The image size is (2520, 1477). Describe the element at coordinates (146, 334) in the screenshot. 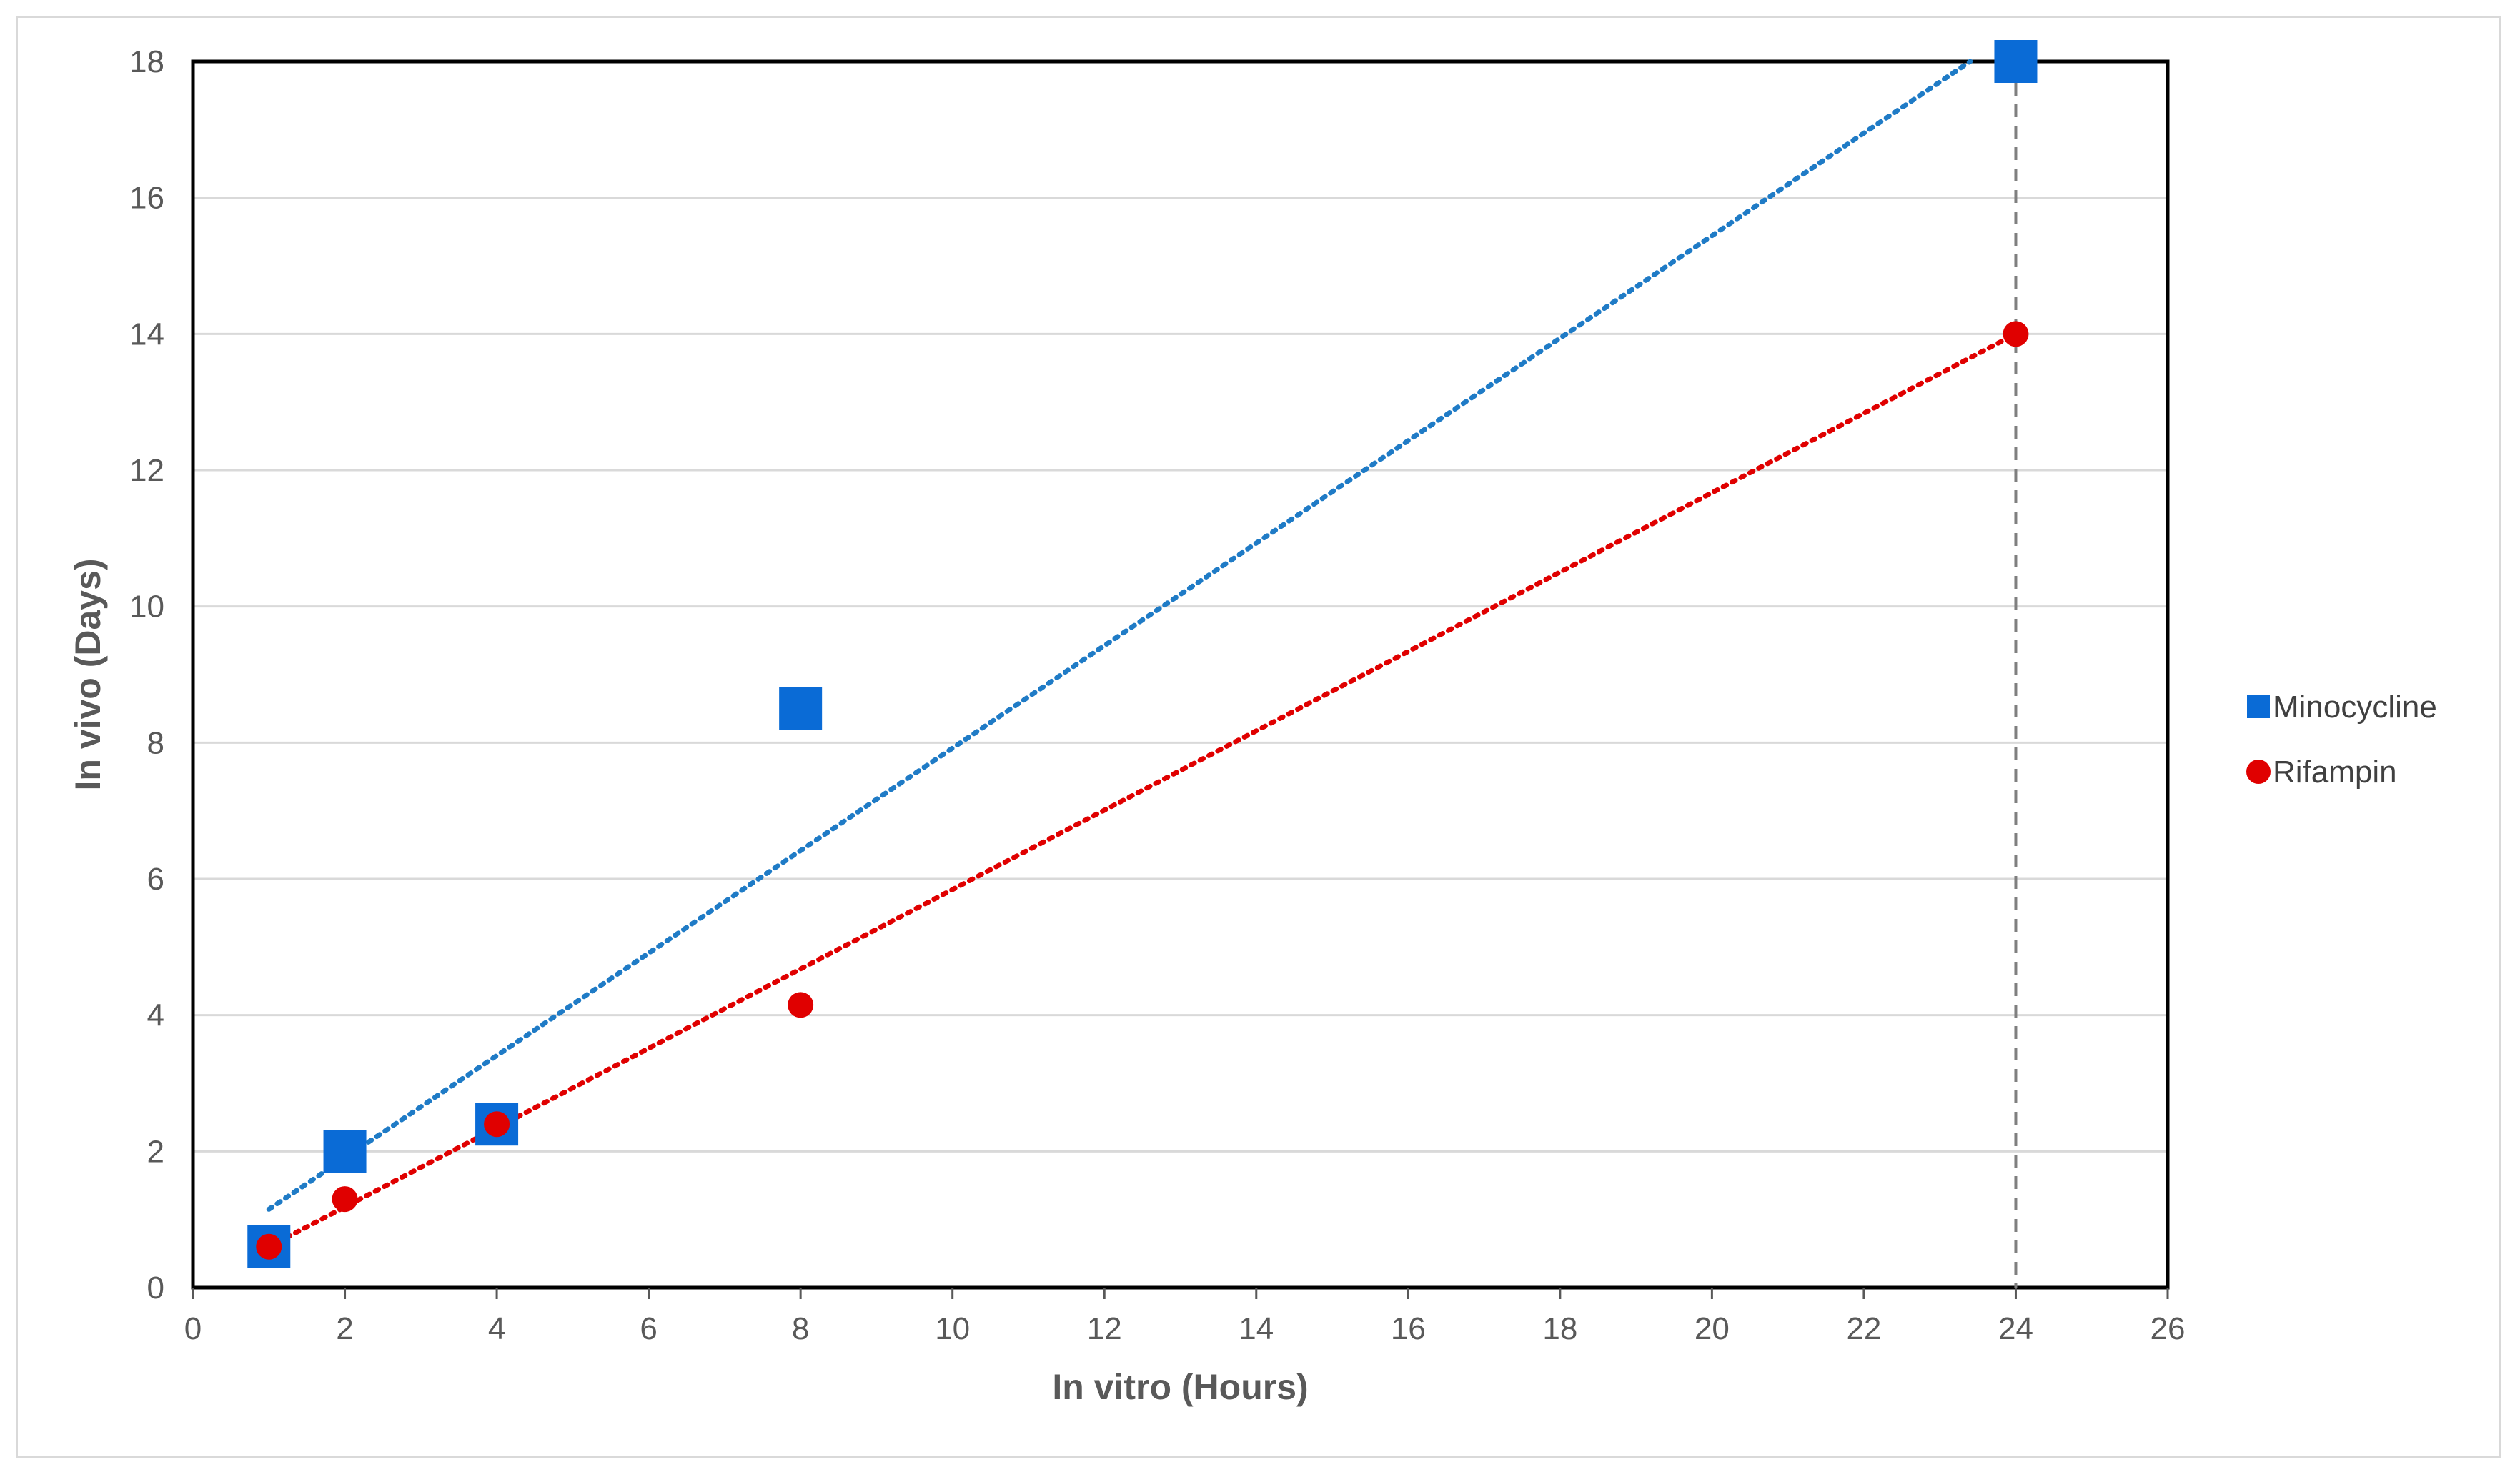

I see `y-tick-label-14: 14` at that location.